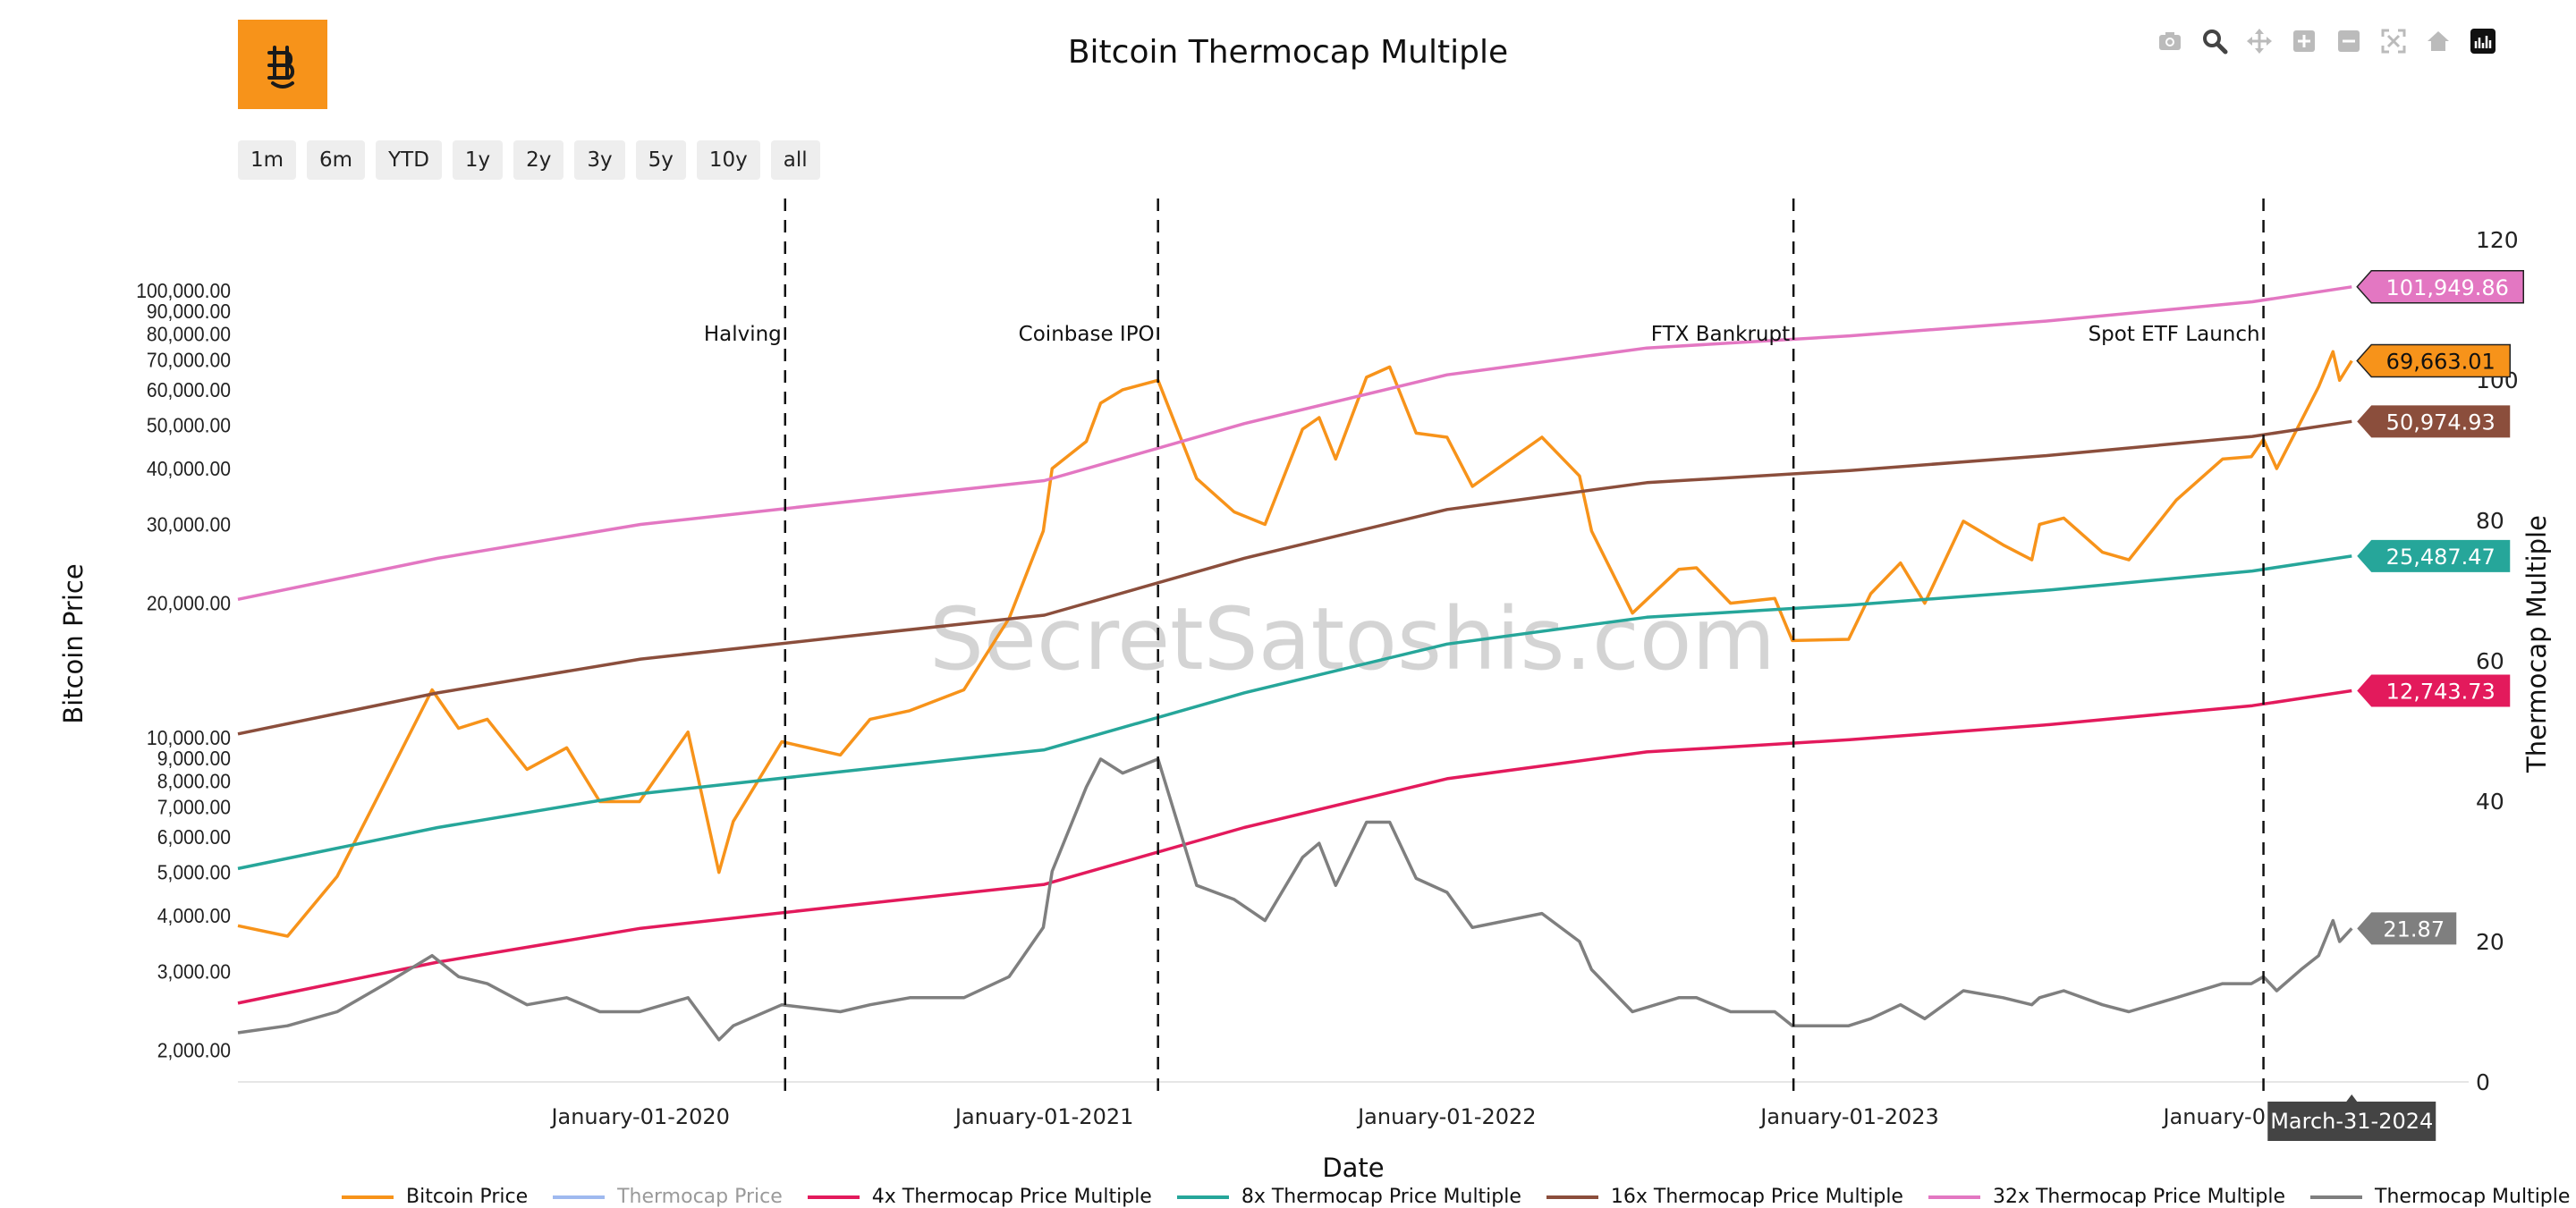  Describe the element at coordinates (189, 468) in the screenshot. I see `y-tick-label: 40,000.00` at that location.